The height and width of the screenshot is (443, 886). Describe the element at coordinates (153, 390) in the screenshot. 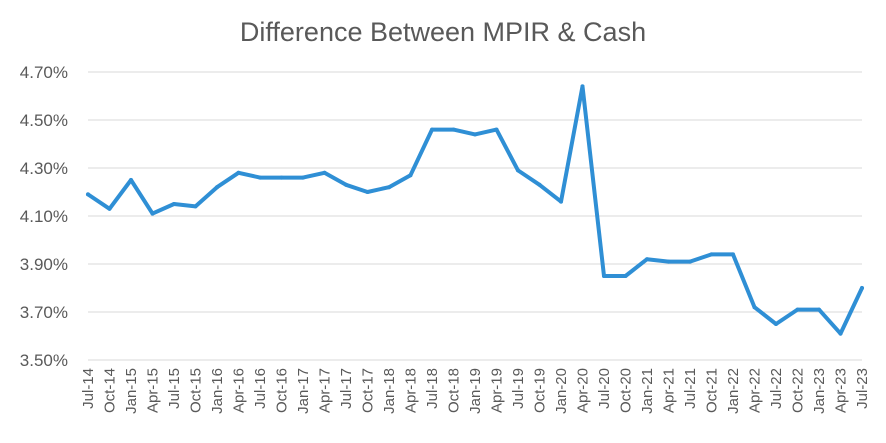

I see `x-tick-label: Apr-15` at that location.